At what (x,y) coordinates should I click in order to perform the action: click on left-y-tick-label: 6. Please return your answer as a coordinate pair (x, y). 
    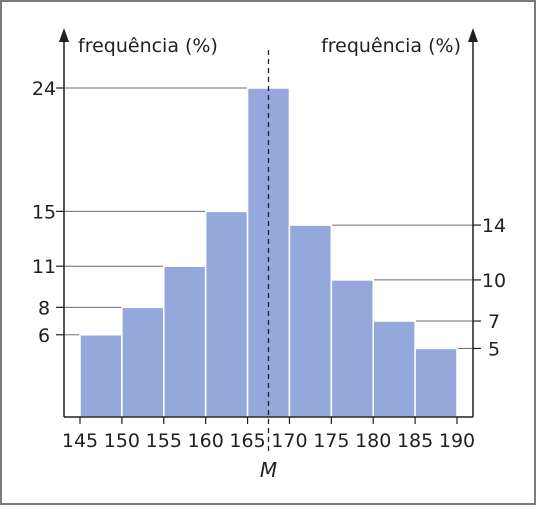
    Looking at the image, I should click on (44, 336).